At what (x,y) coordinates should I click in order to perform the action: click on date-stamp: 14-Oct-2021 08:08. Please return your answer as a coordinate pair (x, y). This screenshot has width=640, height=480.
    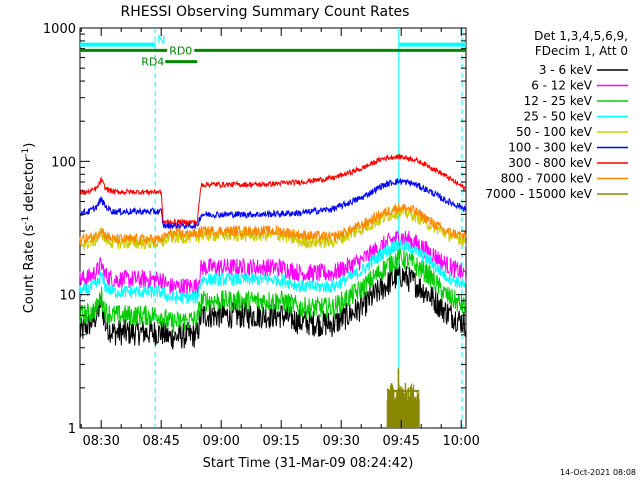
    Looking at the image, I should click on (598, 472).